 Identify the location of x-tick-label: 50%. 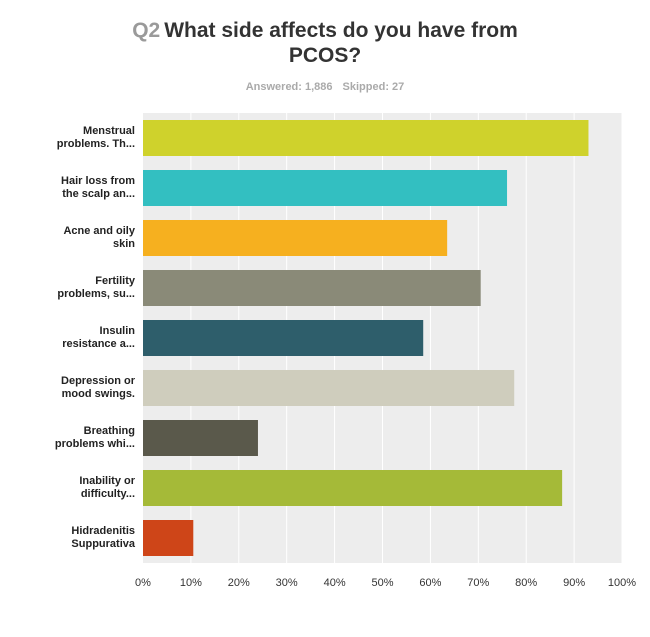
(382, 583).